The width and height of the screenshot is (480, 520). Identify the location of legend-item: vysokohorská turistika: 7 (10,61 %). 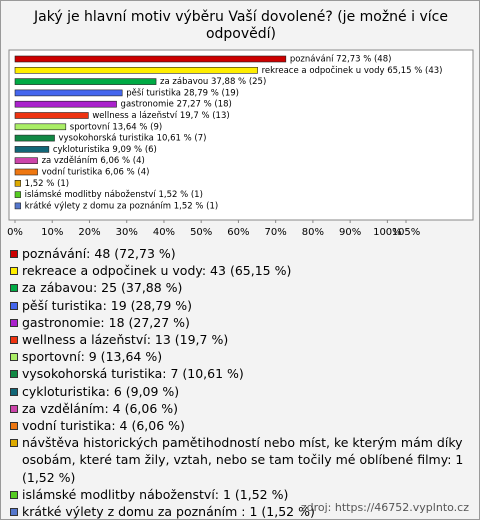
(240, 373).